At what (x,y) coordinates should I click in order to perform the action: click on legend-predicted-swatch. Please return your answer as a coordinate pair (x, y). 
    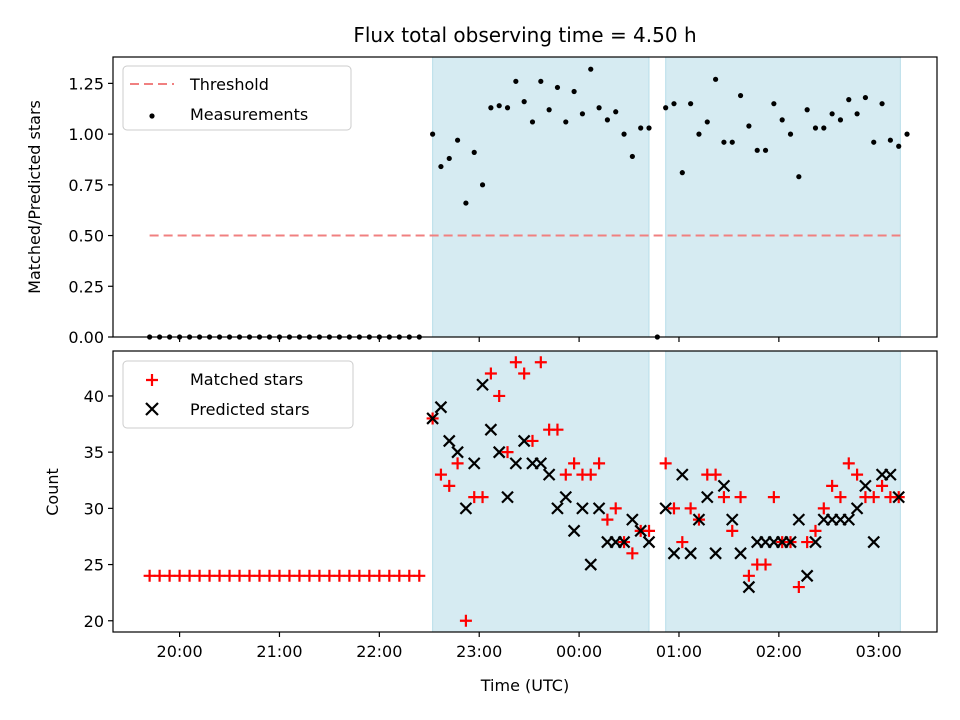
    Looking at the image, I should click on (152, 409).